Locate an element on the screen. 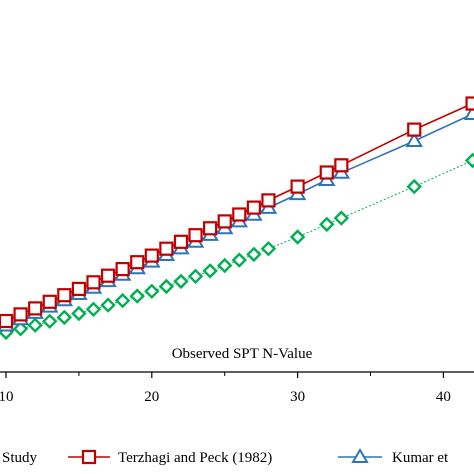 The width and height of the screenshot is (474, 474). legend-label-1: Terzhagi and Peck (1982) is located at coordinates (195, 458).